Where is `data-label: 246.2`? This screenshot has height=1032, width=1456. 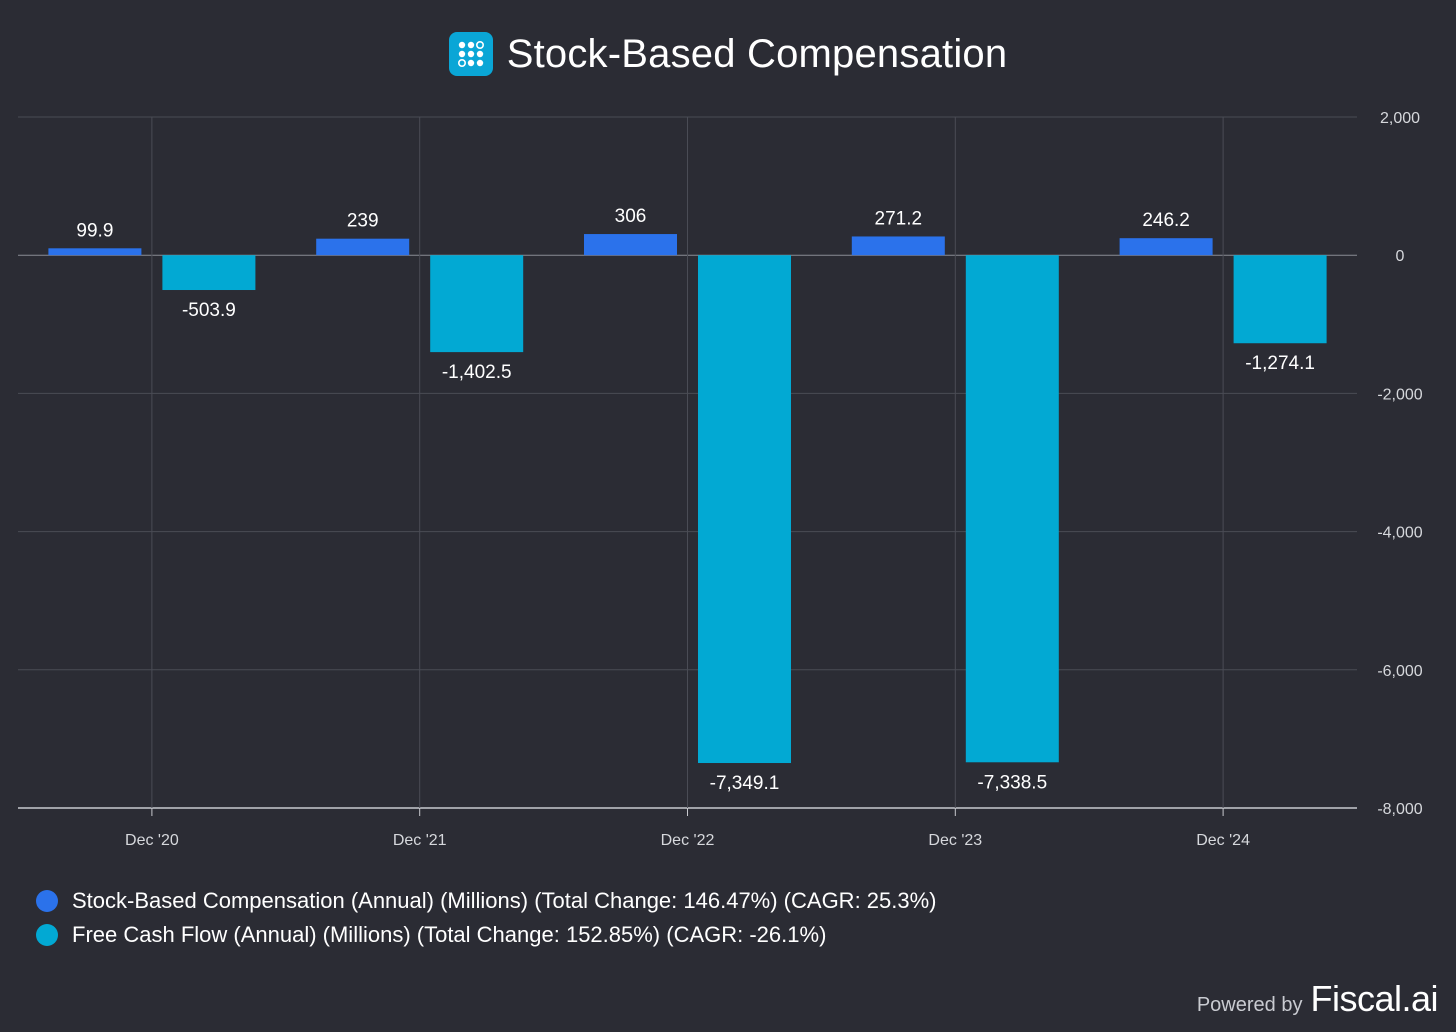
data-label: 246.2 is located at coordinates (1166, 220).